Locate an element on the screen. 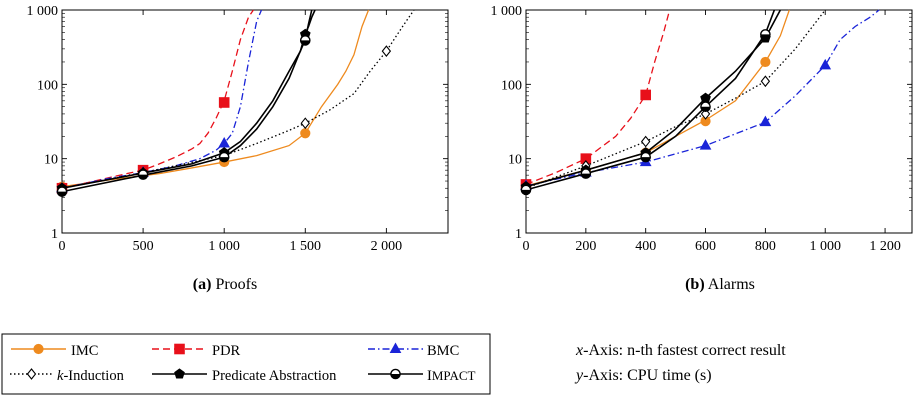 Image resolution: width=917 pixels, height=395 pixels. legend-label-k-induction: k-Induction is located at coordinates (91, 376).